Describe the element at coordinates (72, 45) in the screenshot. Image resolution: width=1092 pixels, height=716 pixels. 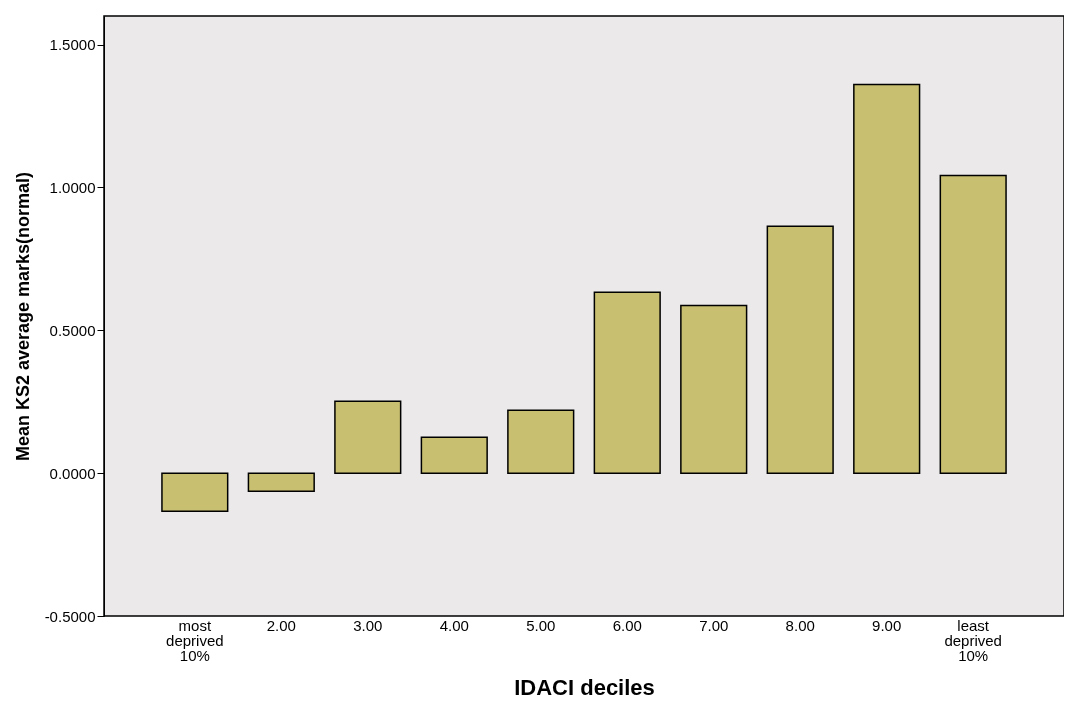
I see `y-tick-label: 1.5000` at that location.